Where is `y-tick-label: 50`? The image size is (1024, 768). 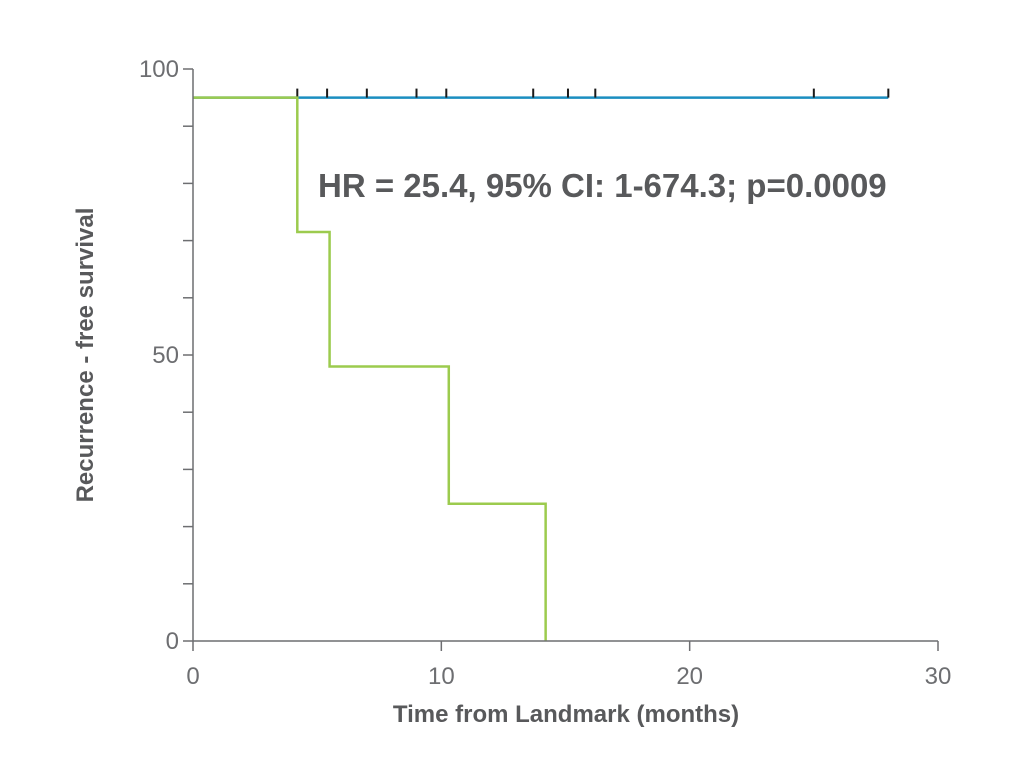 y-tick-label: 50 is located at coordinates (165, 355).